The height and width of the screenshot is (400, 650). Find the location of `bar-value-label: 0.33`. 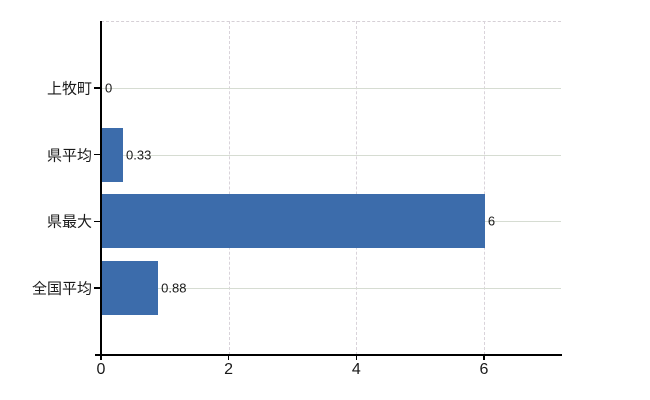

bar-value-label: 0.33 is located at coordinates (139, 155).